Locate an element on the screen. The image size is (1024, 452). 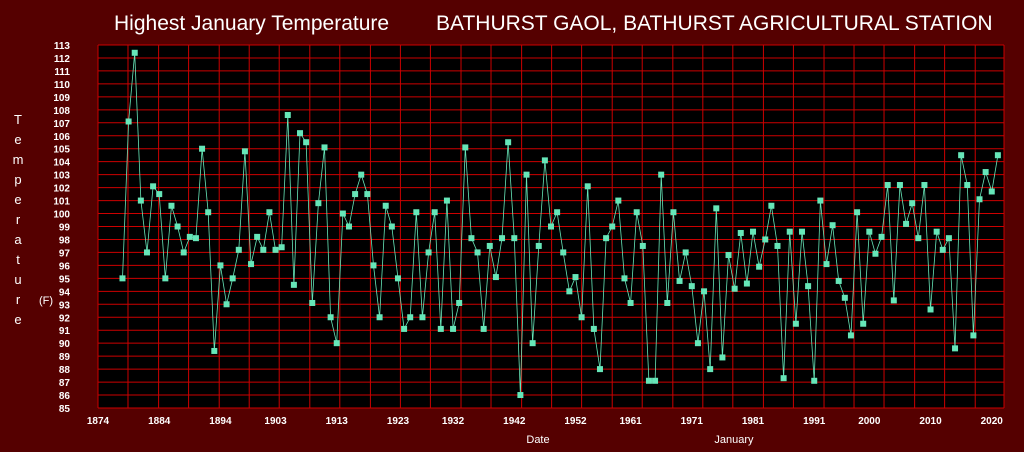
y-tick-label: 106 is located at coordinates (61, 137).